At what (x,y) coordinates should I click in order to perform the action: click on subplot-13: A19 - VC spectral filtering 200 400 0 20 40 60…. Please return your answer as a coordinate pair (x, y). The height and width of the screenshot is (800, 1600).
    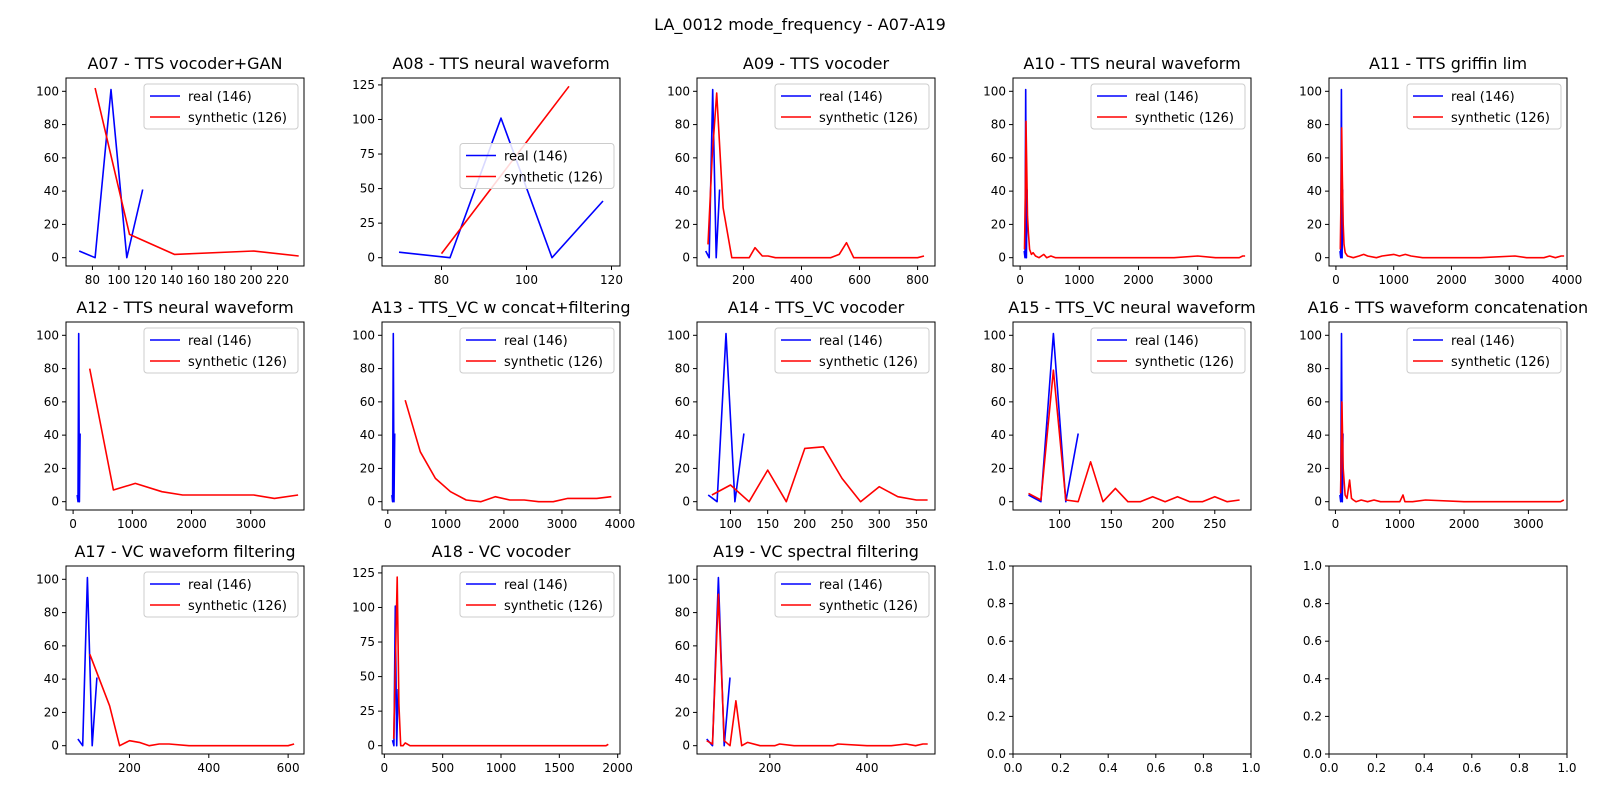
    Looking at the image, I should click on (801, 658).